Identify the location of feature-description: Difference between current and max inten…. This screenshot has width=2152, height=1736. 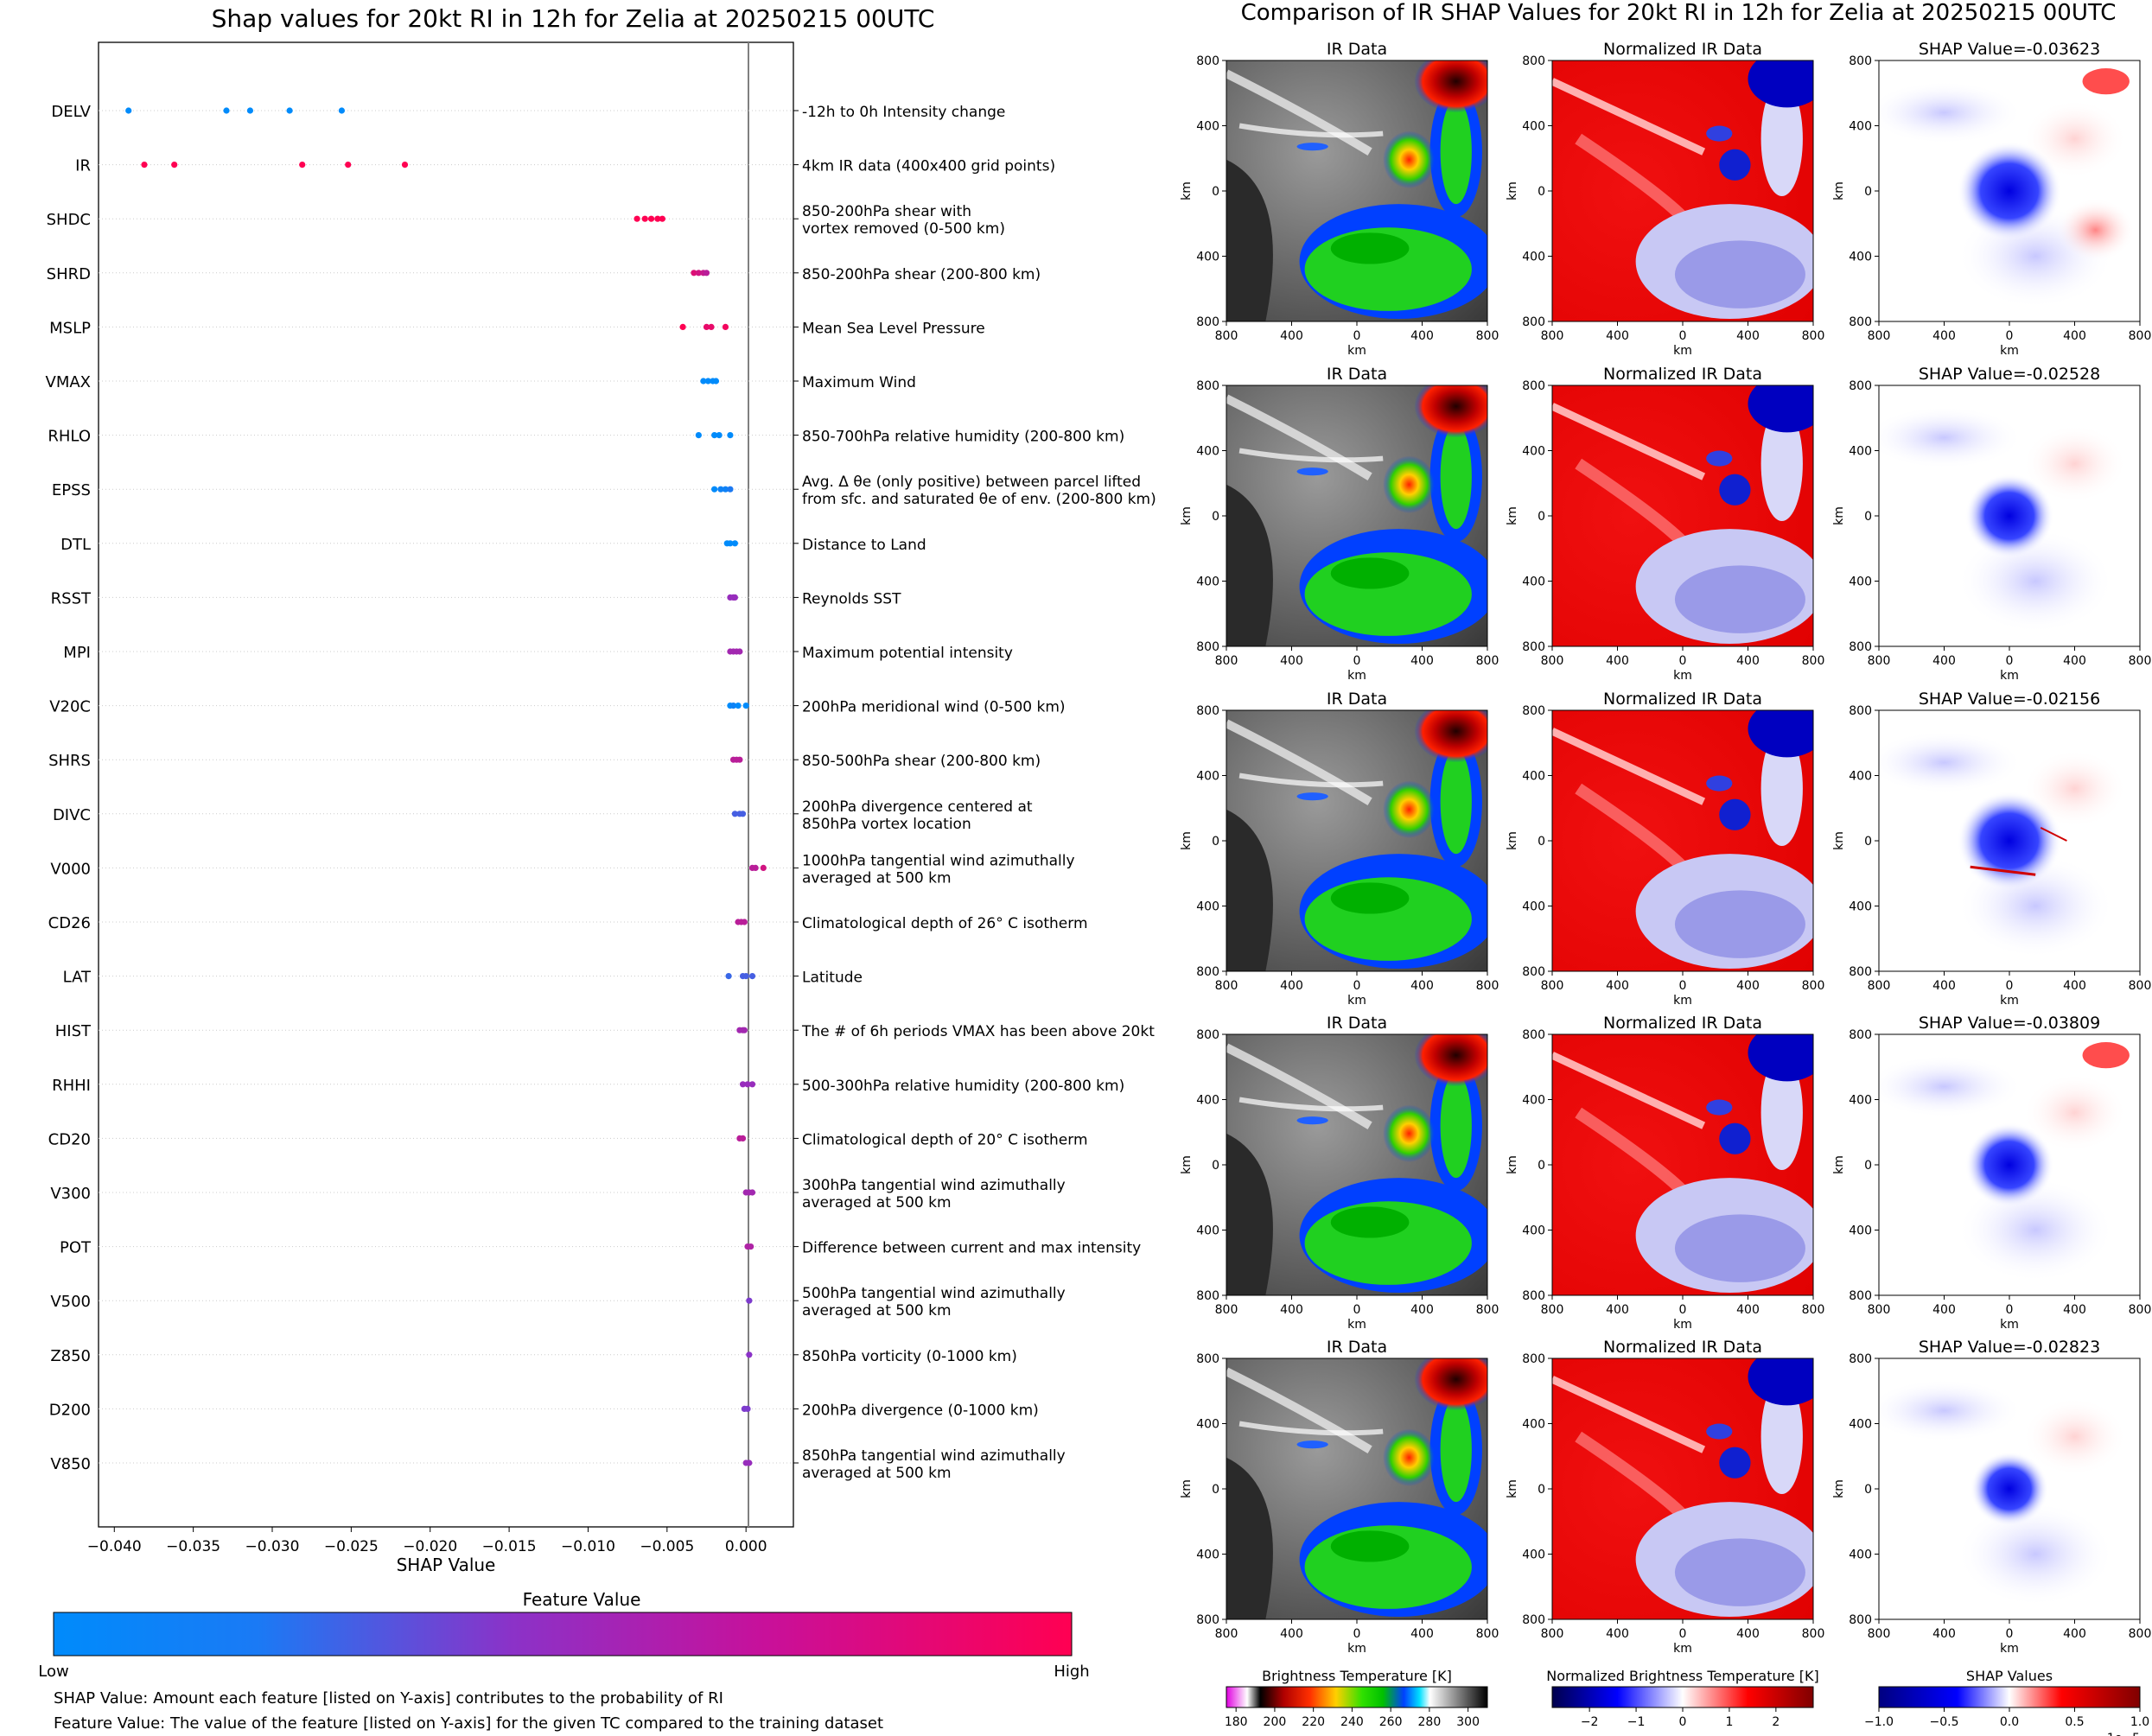
(971, 1248).